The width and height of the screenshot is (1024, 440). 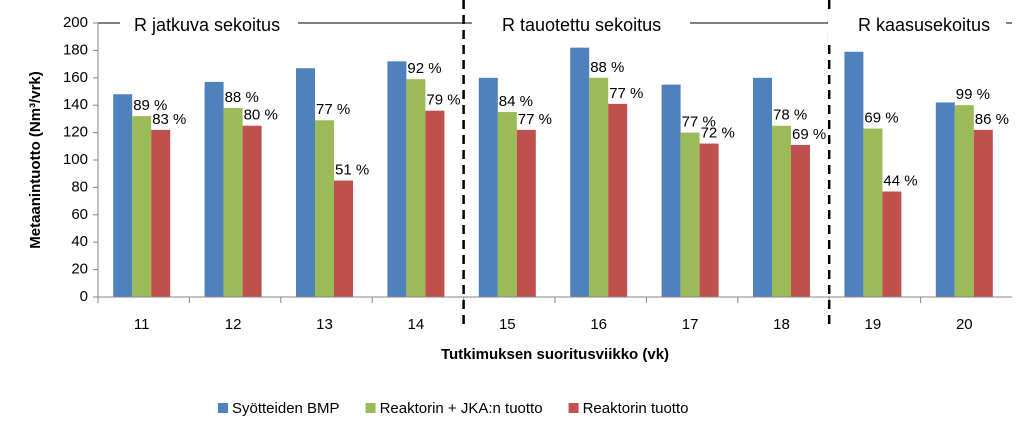 What do you see at coordinates (35, 160) in the screenshot?
I see `y-axis-title: Metaanintuotto (Nm³/vrk)` at bounding box center [35, 160].